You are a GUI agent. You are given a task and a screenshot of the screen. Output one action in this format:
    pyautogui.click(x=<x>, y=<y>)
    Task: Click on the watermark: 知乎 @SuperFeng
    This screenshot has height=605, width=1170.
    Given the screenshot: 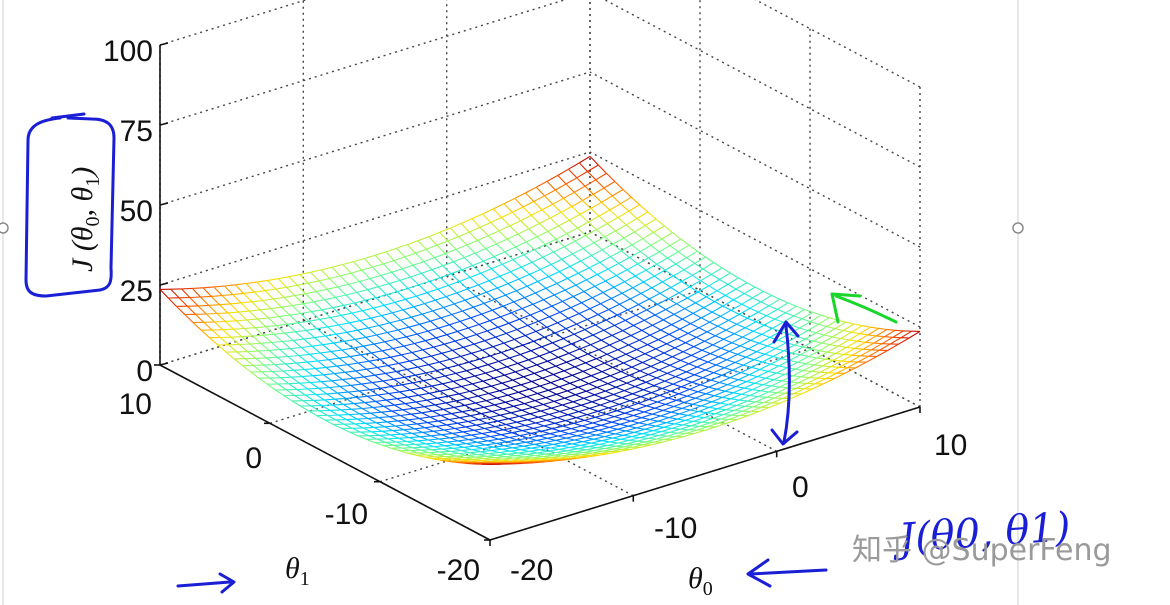 What is the action you would take?
    pyautogui.click(x=982, y=550)
    